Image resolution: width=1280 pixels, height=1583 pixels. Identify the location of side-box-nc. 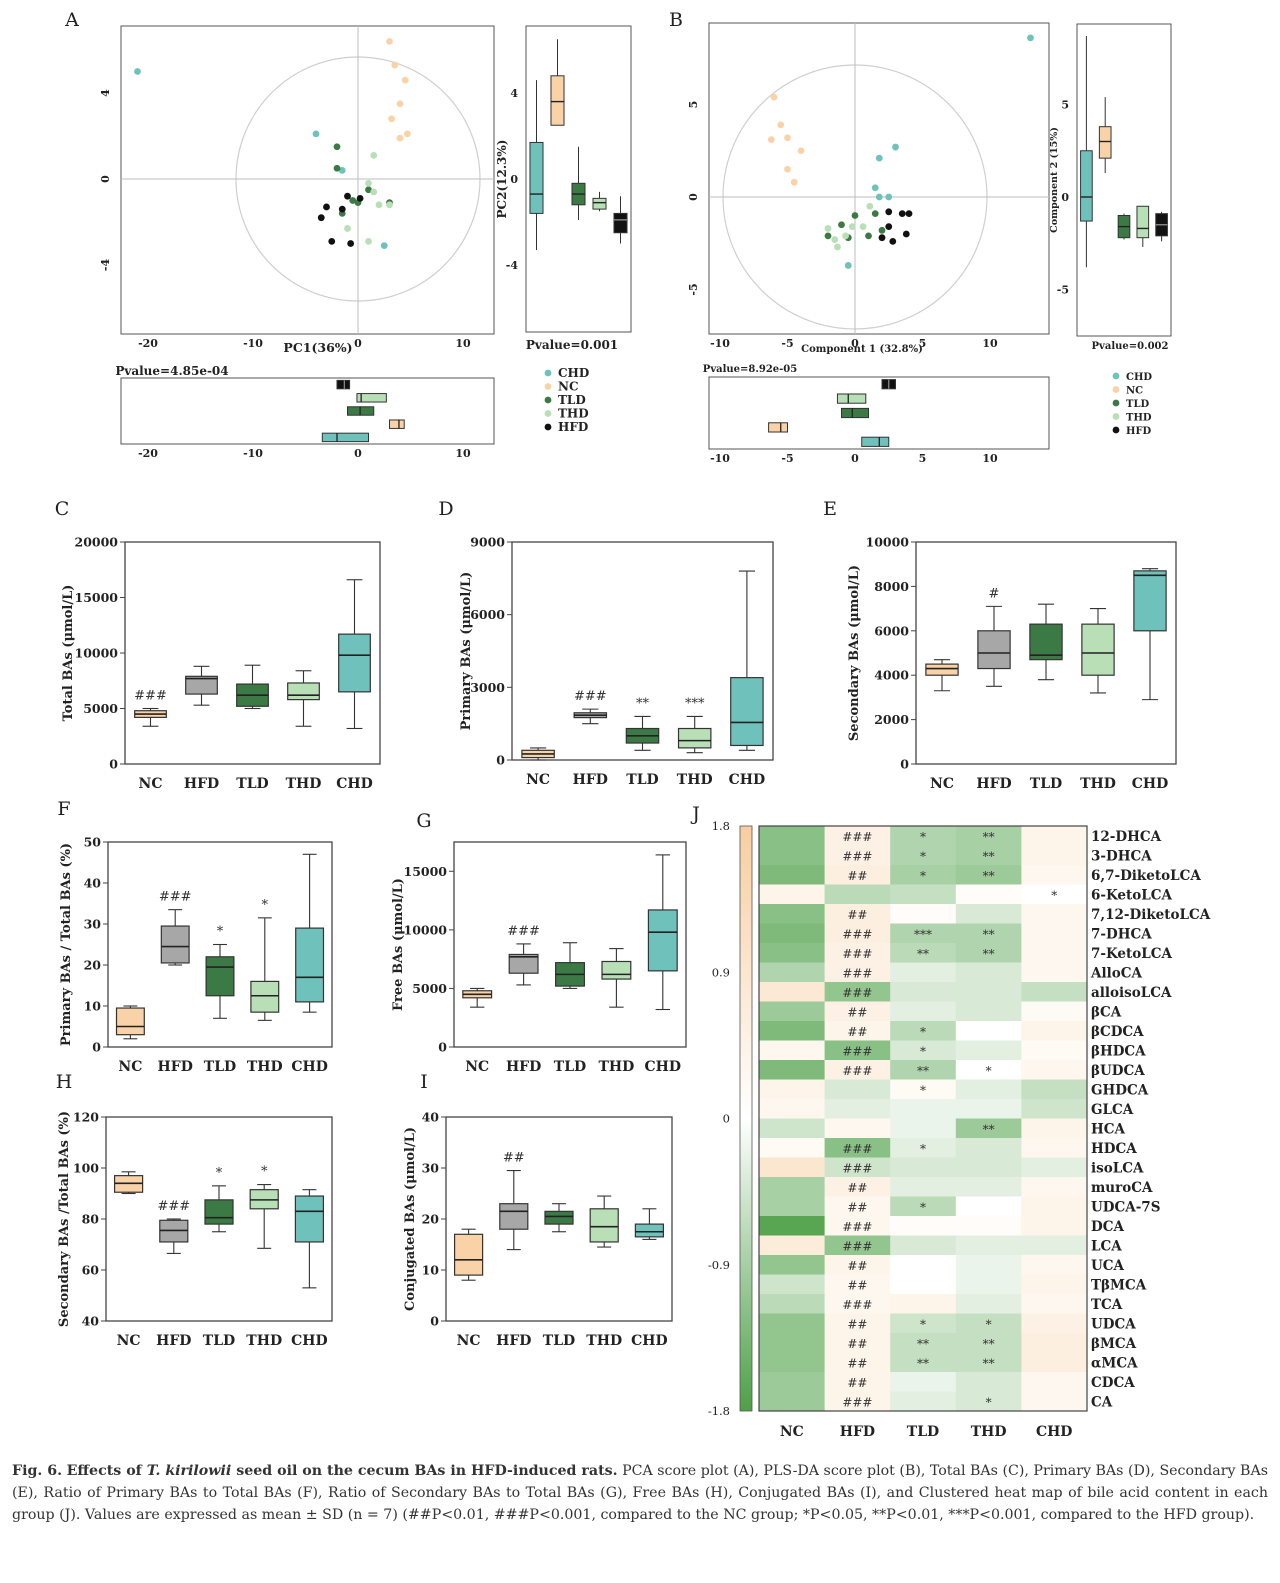
(557, 100).